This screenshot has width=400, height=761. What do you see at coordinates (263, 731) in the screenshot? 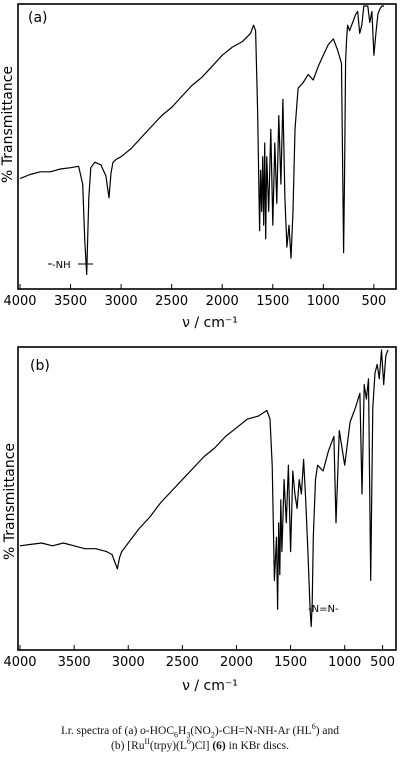
I see `caption-text: )-CH=N-NH-Ar (HL` at bounding box center [263, 731].